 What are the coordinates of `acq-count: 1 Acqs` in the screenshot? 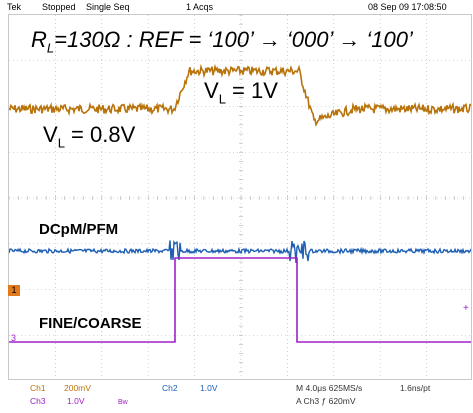 It's located at (200, 7).